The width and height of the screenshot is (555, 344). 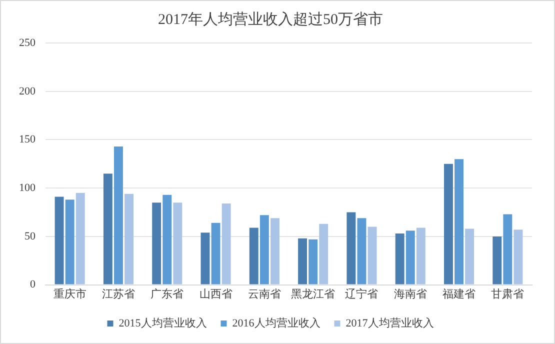 What do you see at coordinates (313, 293) in the screenshot?
I see `x-tick-label: 黑龙江省` at bounding box center [313, 293].